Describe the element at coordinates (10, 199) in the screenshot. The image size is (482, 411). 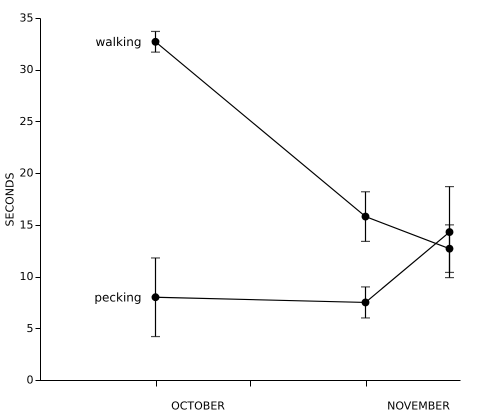
I see `y-axis-title: SECONDS` at that location.